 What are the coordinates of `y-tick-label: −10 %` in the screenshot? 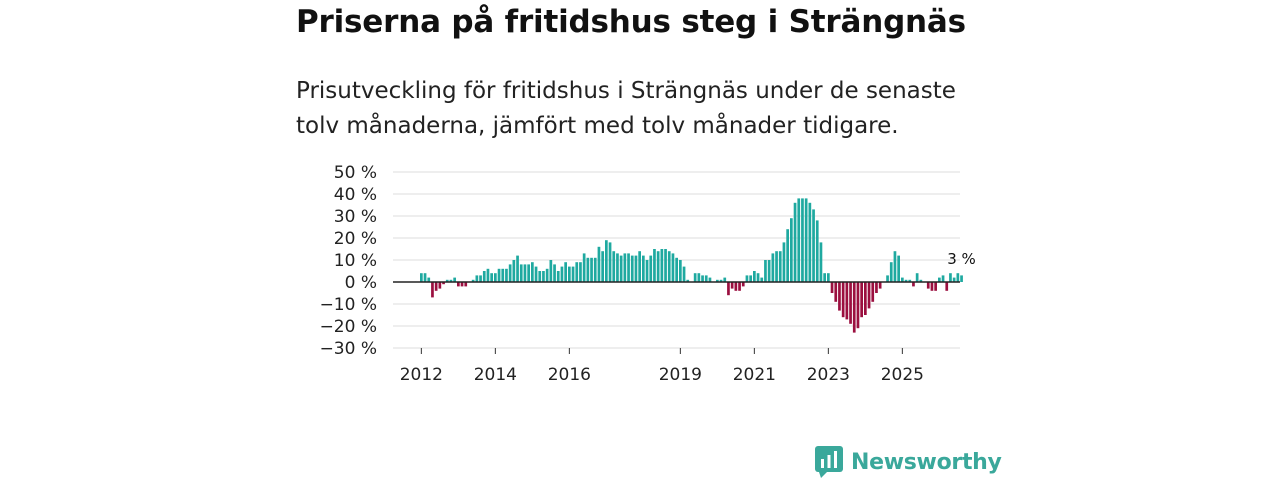 It's located at (348, 305).